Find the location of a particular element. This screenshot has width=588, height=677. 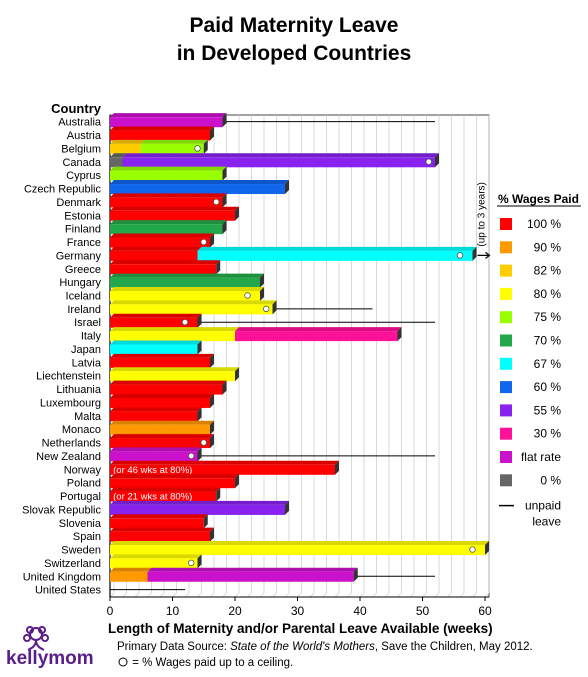

country-label: Monaco is located at coordinates (81, 430).